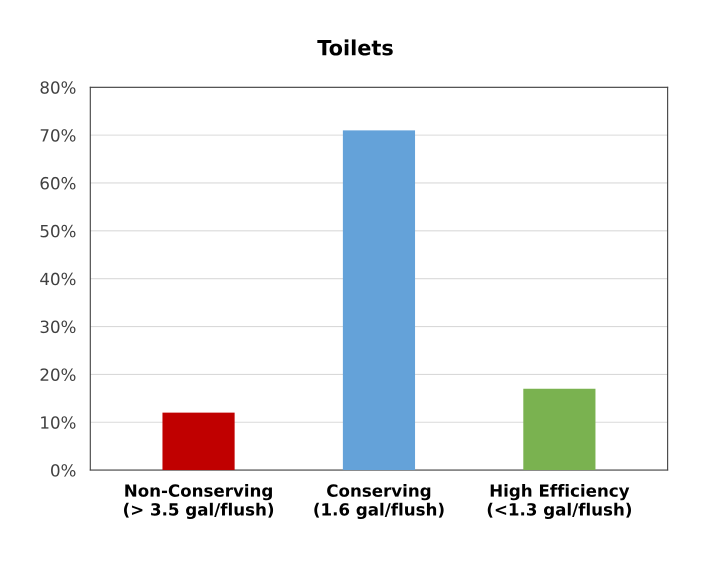 The image size is (711, 563). What do you see at coordinates (58, 87) in the screenshot?
I see `y-tick-label: 80%` at bounding box center [58, 87].